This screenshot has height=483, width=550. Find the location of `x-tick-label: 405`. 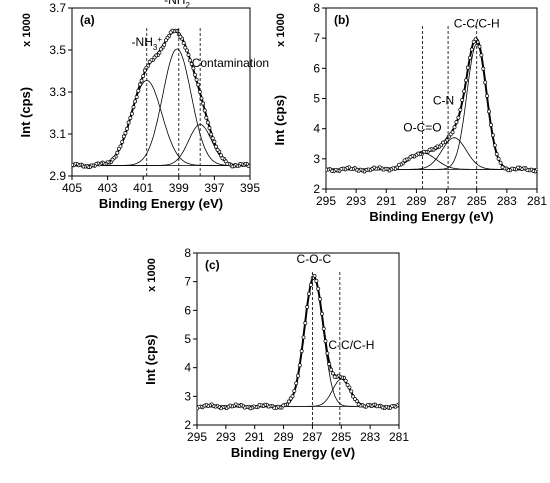

x-tick-label: 405 is located at coordinates (72, 188).